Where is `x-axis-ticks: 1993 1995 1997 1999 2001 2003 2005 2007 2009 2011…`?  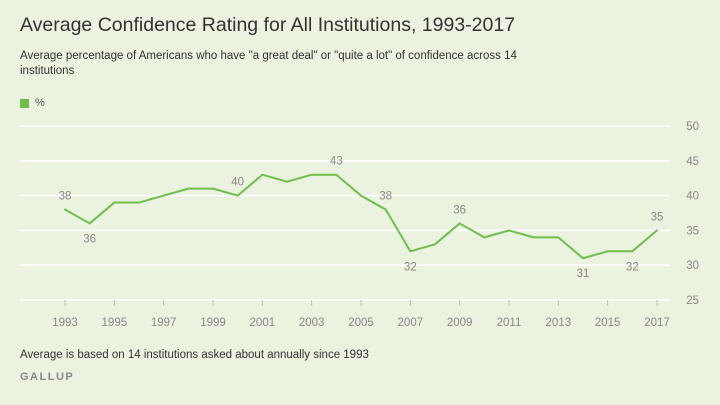 x-axis-ticks: 1993 1995 1997 1999 2001 2003 2005 2007 2009 2011… is located at coordinates (361, 314).